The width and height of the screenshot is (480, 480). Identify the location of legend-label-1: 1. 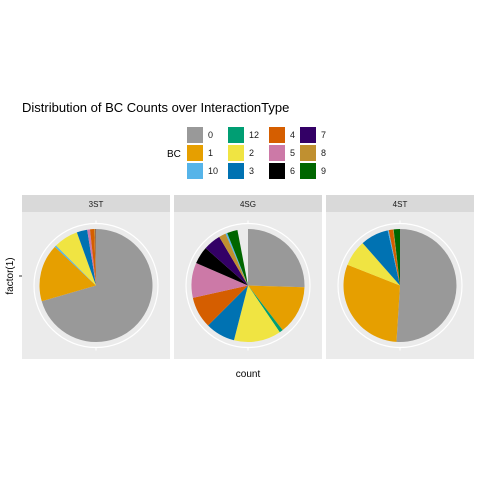
(210, 153).